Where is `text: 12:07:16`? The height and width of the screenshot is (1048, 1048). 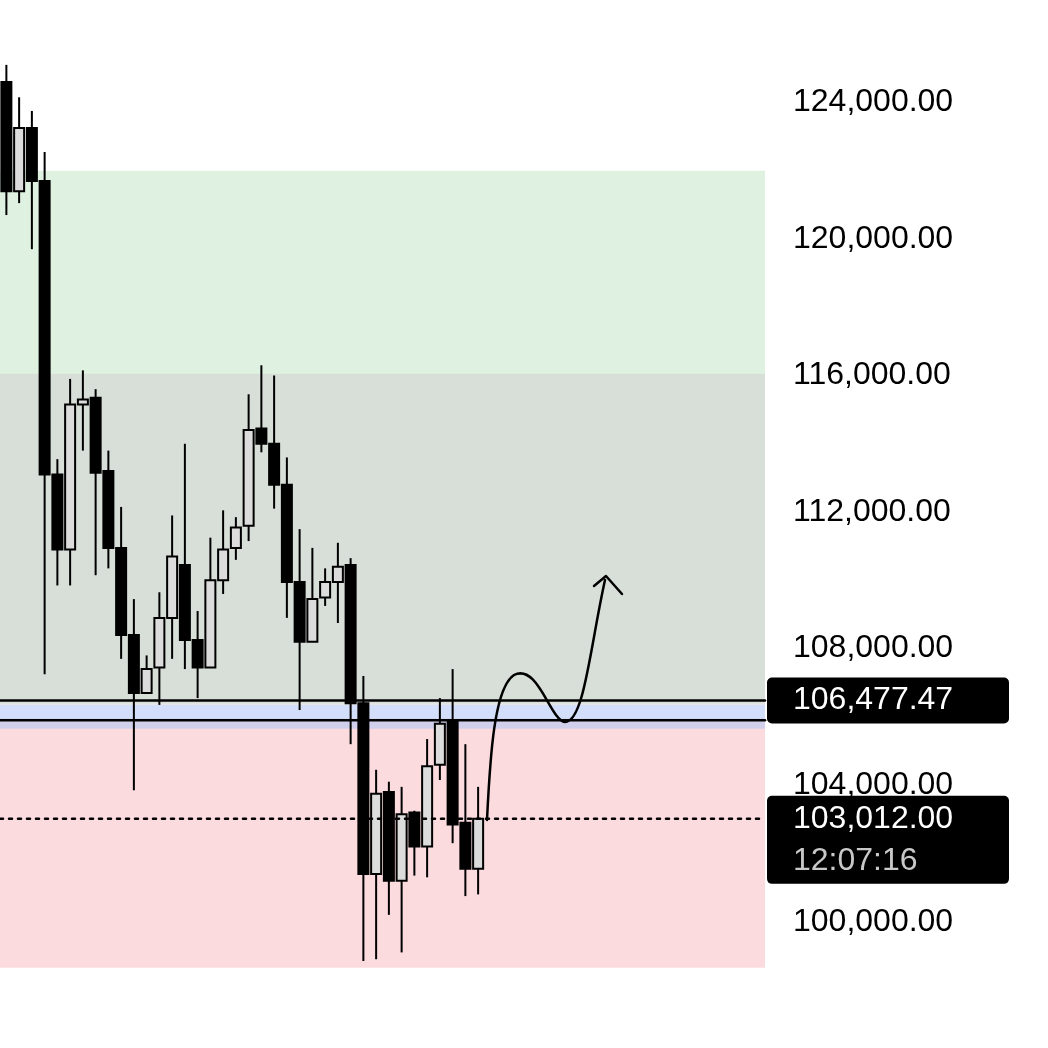 text: 12:07:16 is located at coordinates (855, 858).